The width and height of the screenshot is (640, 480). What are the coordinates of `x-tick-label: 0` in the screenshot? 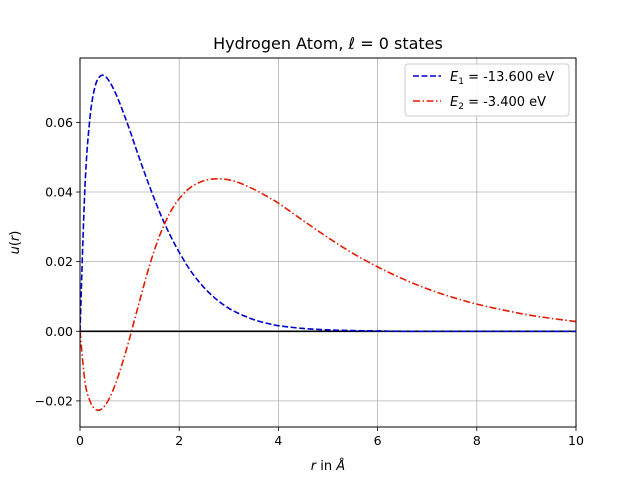 It's located at (80, 440).